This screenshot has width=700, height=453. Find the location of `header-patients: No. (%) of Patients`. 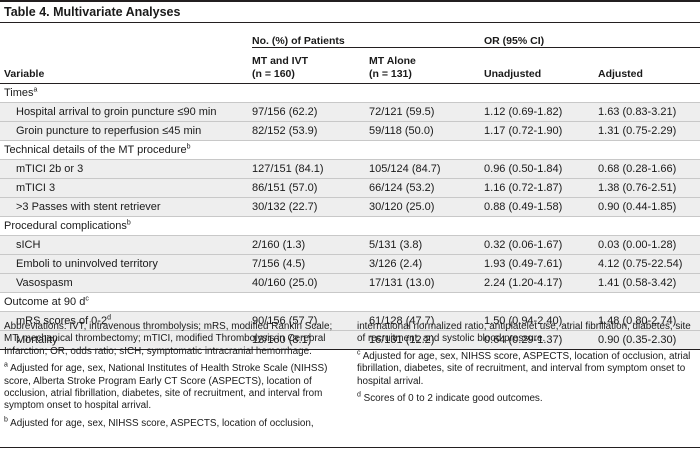

header-patients: No. (%) of Patients is located at coordinates (368, 35).